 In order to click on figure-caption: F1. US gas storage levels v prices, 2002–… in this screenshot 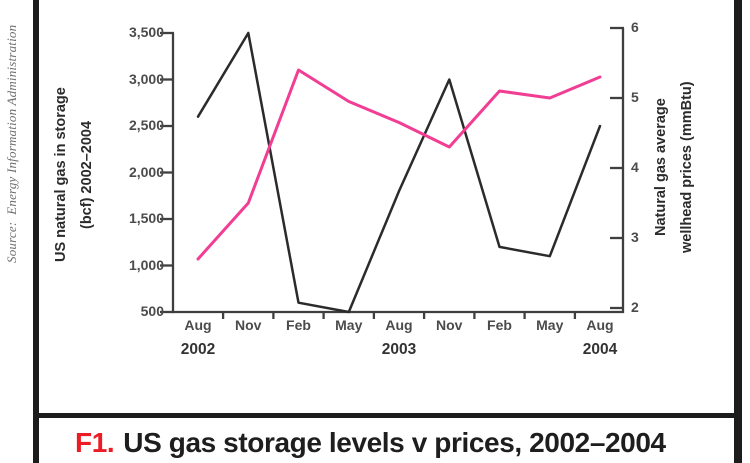, I will do `click(405, 443)`.